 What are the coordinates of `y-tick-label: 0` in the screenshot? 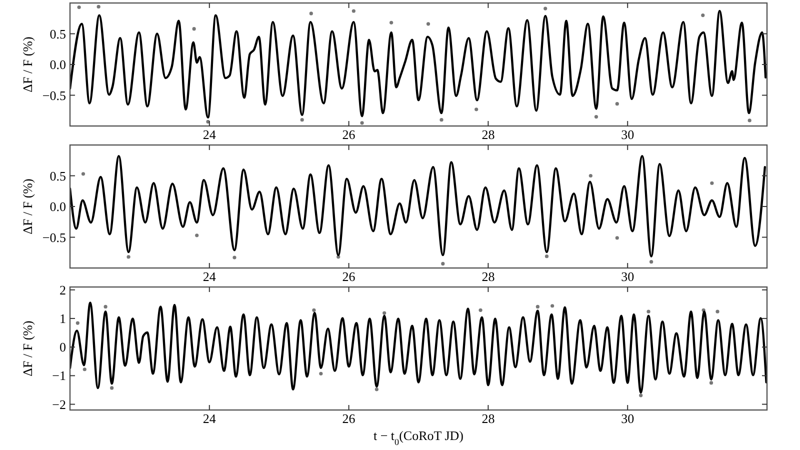 It's located at (63, 347).